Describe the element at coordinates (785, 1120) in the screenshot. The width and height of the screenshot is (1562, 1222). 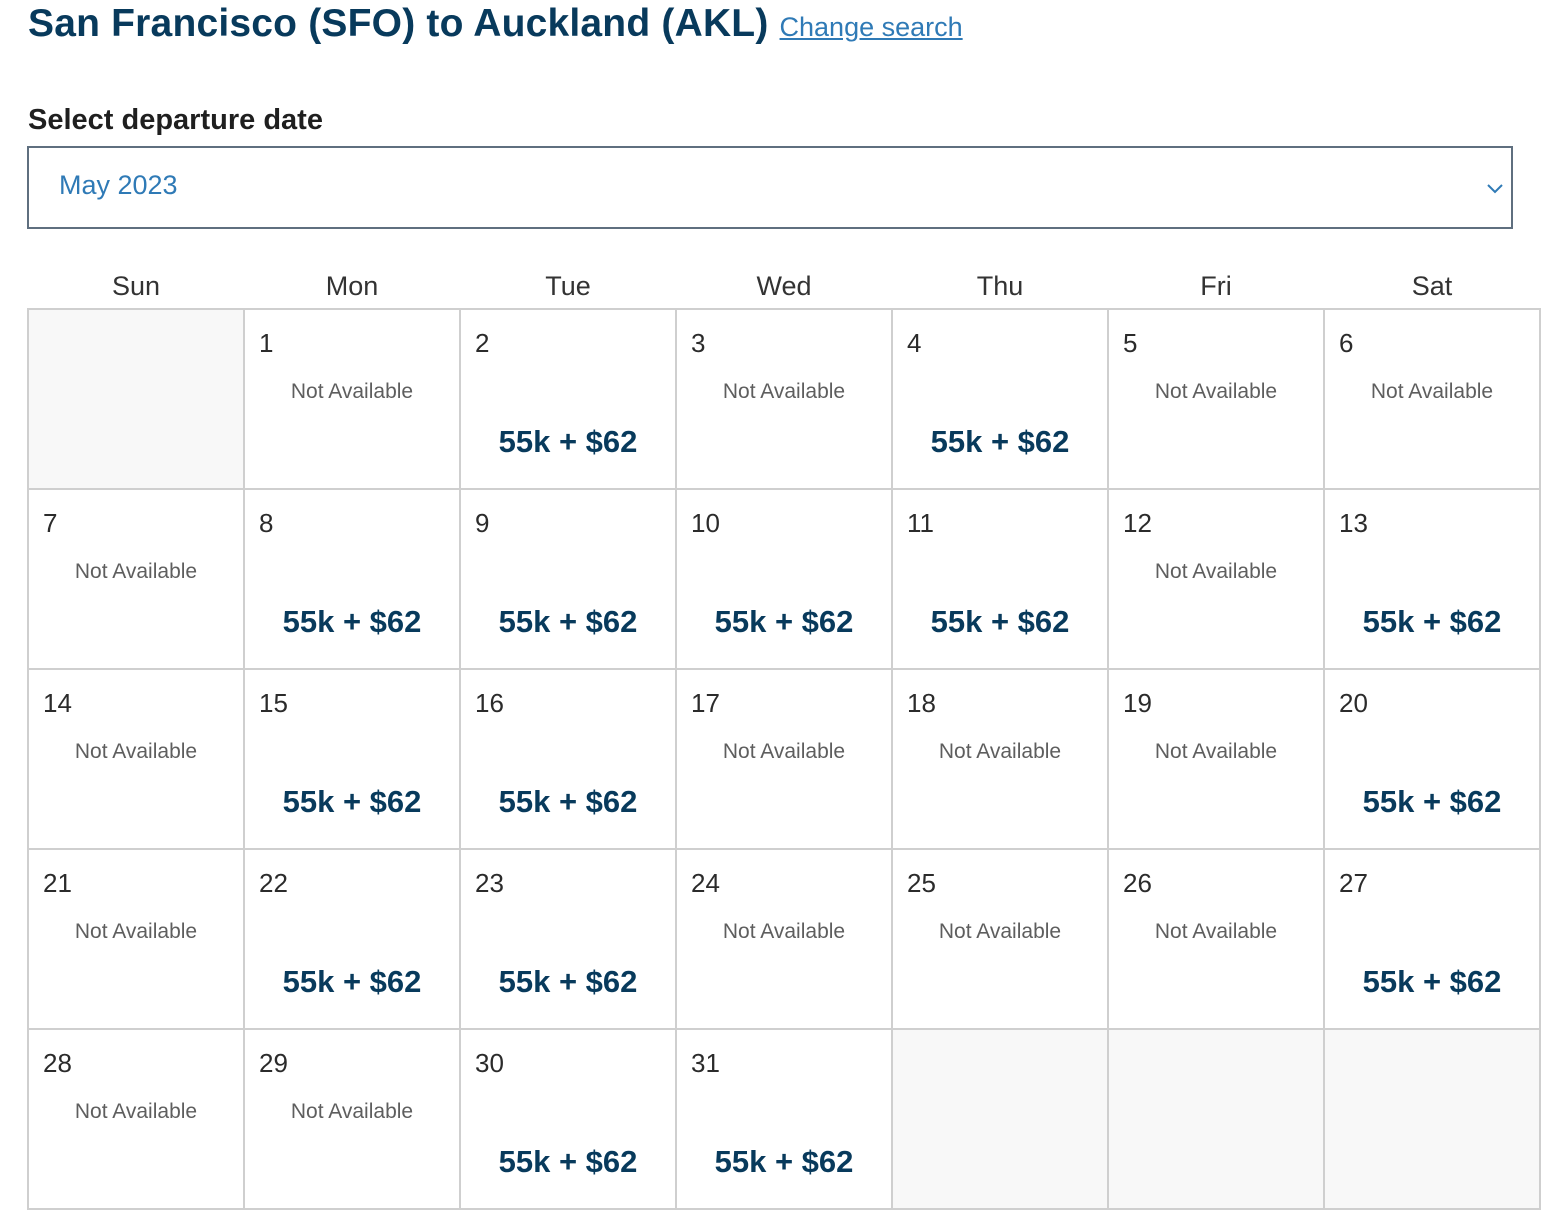
I see `day-cell: 31 55k + $62` at that location.